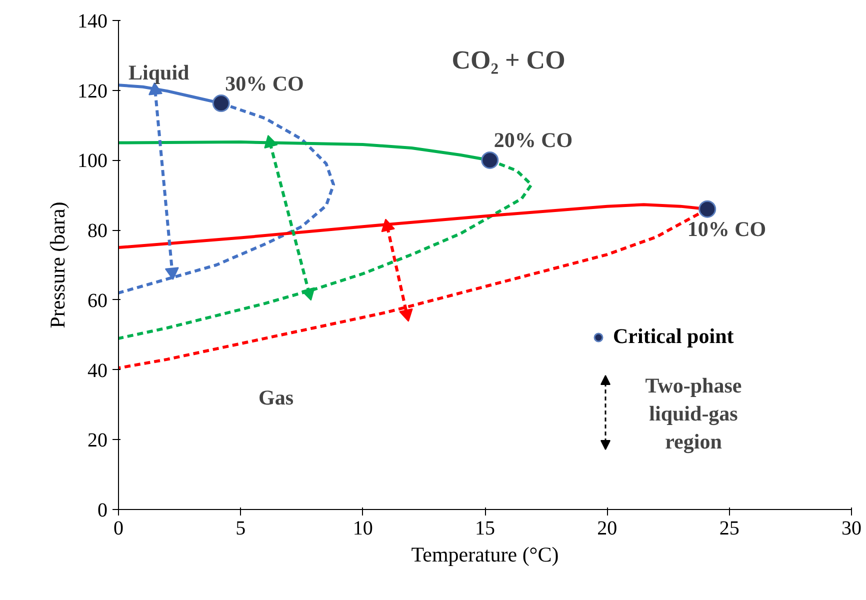 The height and width of the screenshot is (600, 866). Describe the element at coordinates (726, 229) in the screenshot. I see `annotation: 10% CO` at that location.